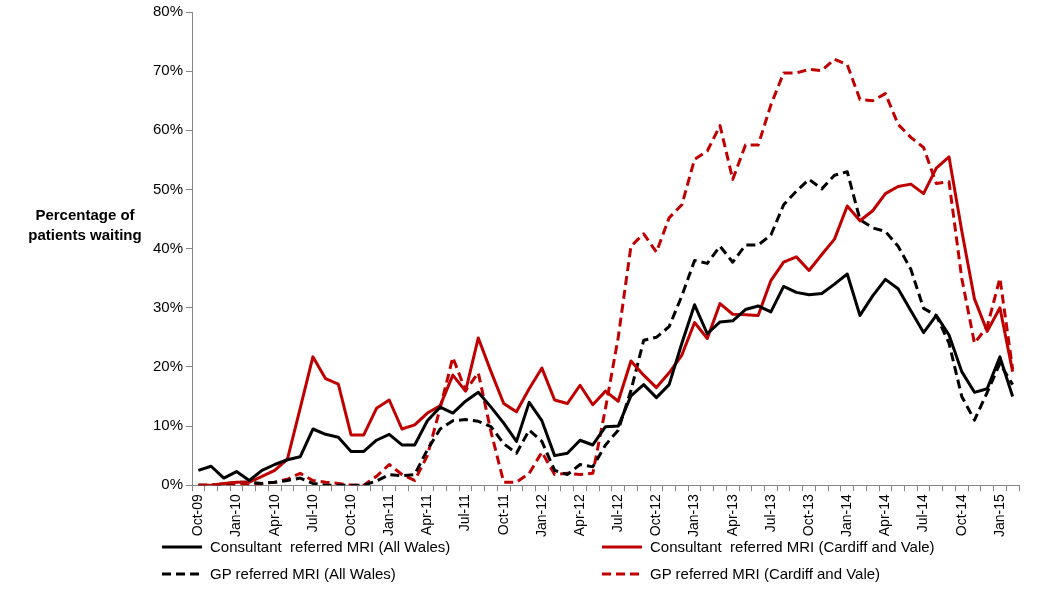 The width and height of the screenshot is (1041, 599). Describe the element at coordinates (578, 515) in the screenshot. I see `x-tick-label: Apr-12` at that location.